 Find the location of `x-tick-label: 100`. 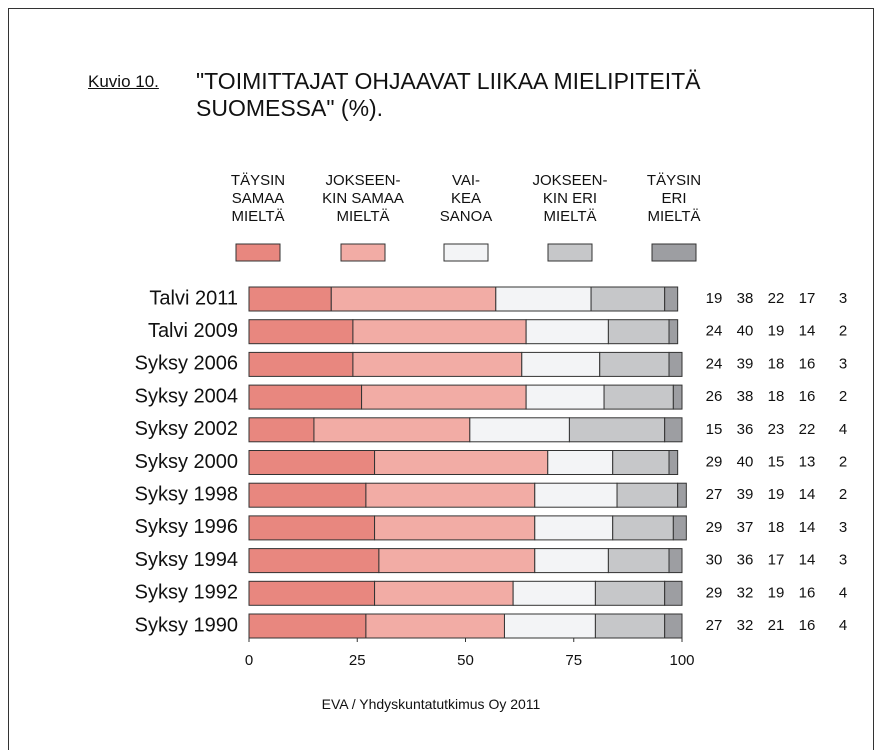

x-tick-label: 100 is located at coordinates (681, 660).